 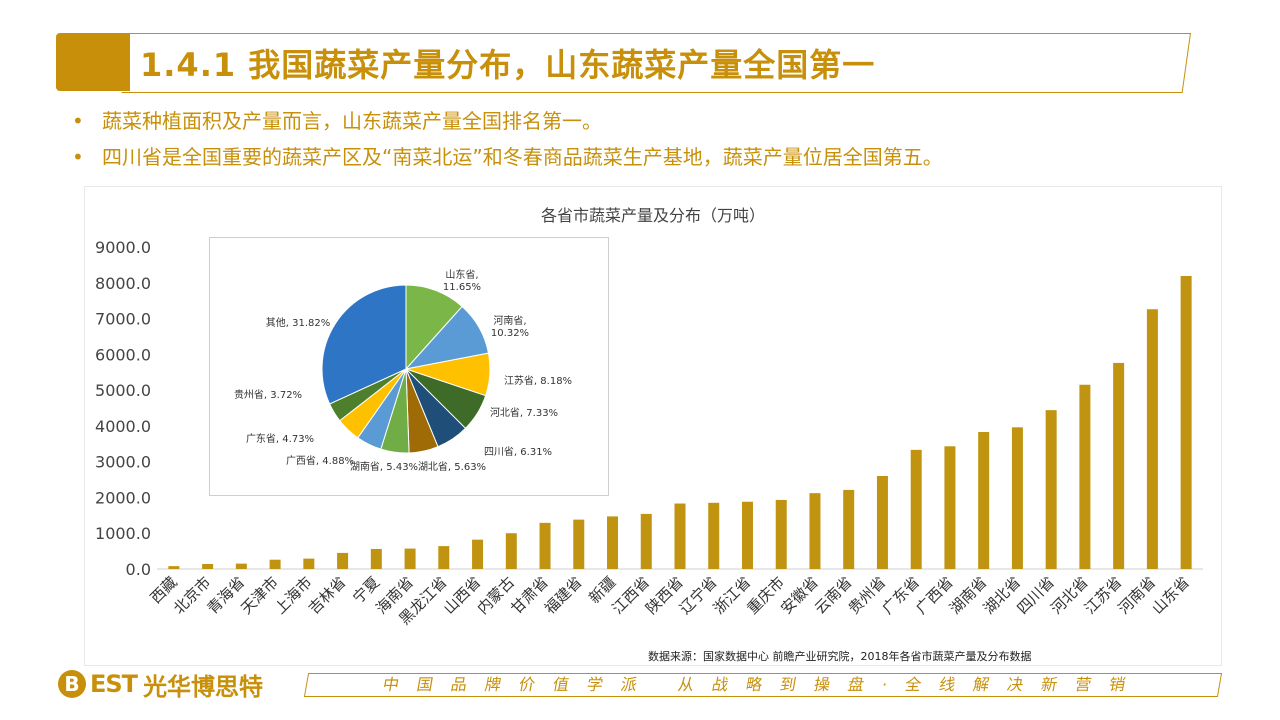 I want to click on pie-slice-label: 河北省, 7.33%, so click(x=524, y=412).